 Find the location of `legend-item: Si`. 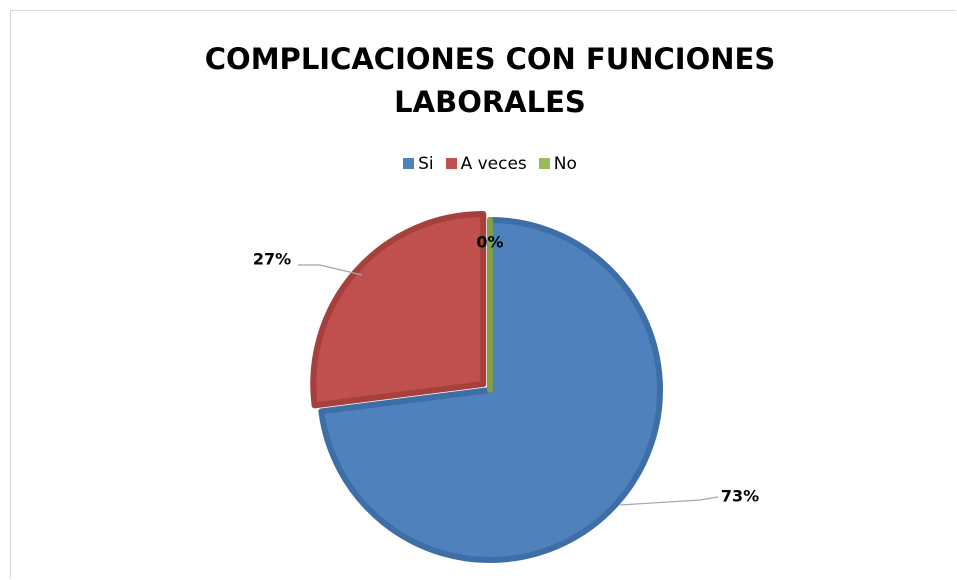

legend-item: Si is located at coordinates (418, 164).